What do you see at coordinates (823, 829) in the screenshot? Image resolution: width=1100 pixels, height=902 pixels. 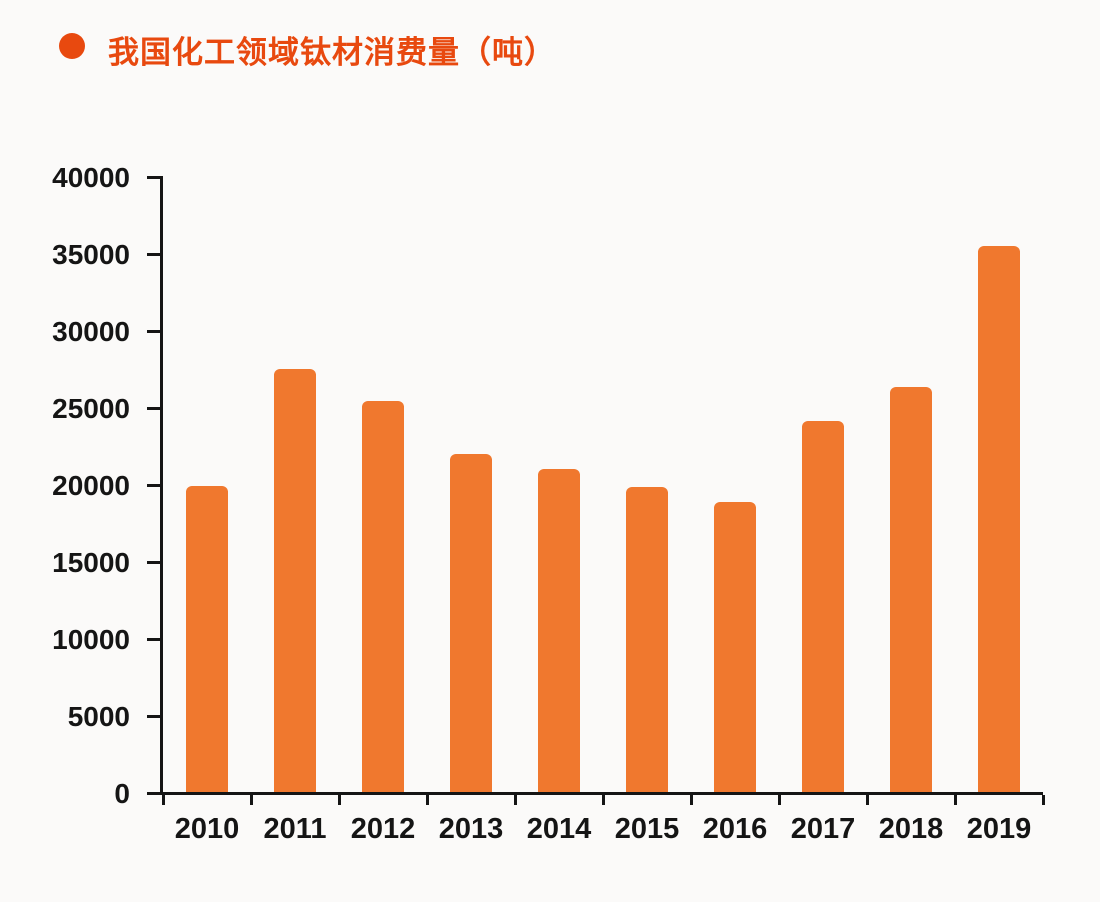 I see `x-axis-label-2017: 2017` at bounding box center [823, 829].